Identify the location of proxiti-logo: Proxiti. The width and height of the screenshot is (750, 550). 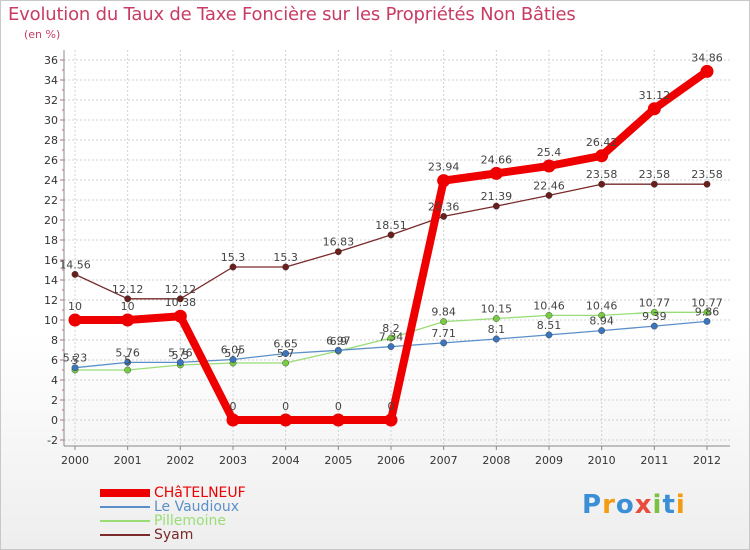
(634, 505).